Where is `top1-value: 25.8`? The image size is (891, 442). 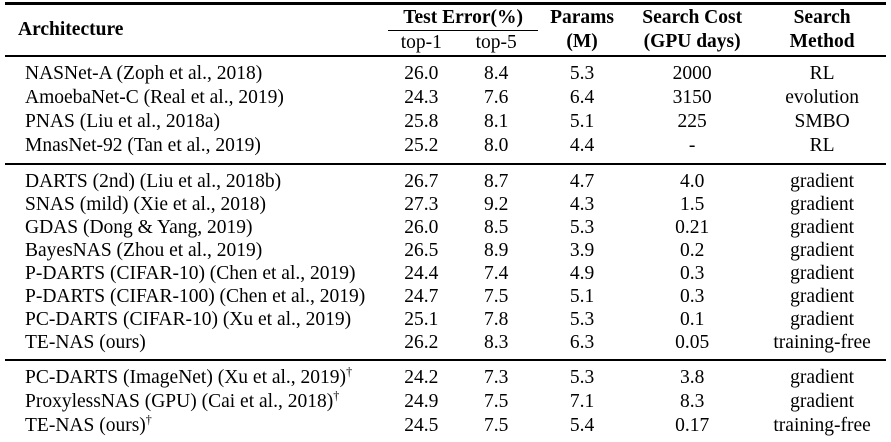
top1-value: 25.8 is located at coordinates (421, 121).